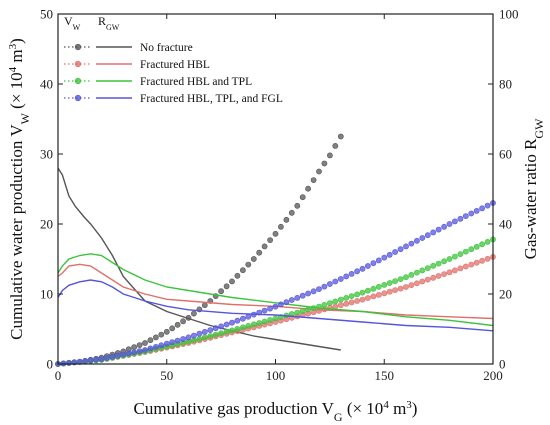 This screenshot has width=550, height=425. Describe the element at coordinates (137, 65) in the screenshot. I see `legend-item-2: Fractured HBL` at that location.